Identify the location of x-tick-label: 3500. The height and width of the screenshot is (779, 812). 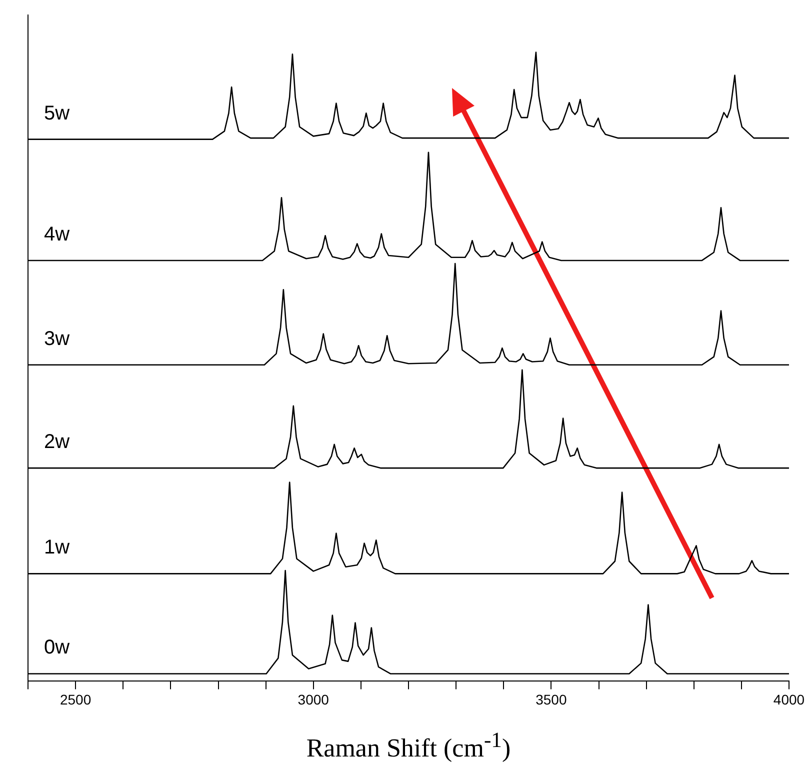
(551, 699).